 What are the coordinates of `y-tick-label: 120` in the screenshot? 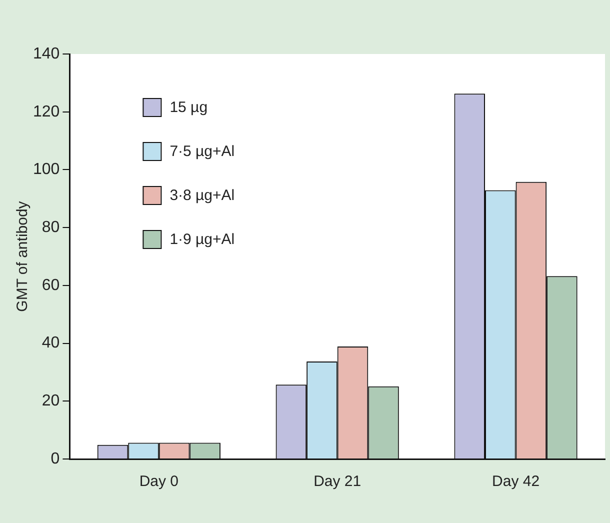 It's located at (46, 111).